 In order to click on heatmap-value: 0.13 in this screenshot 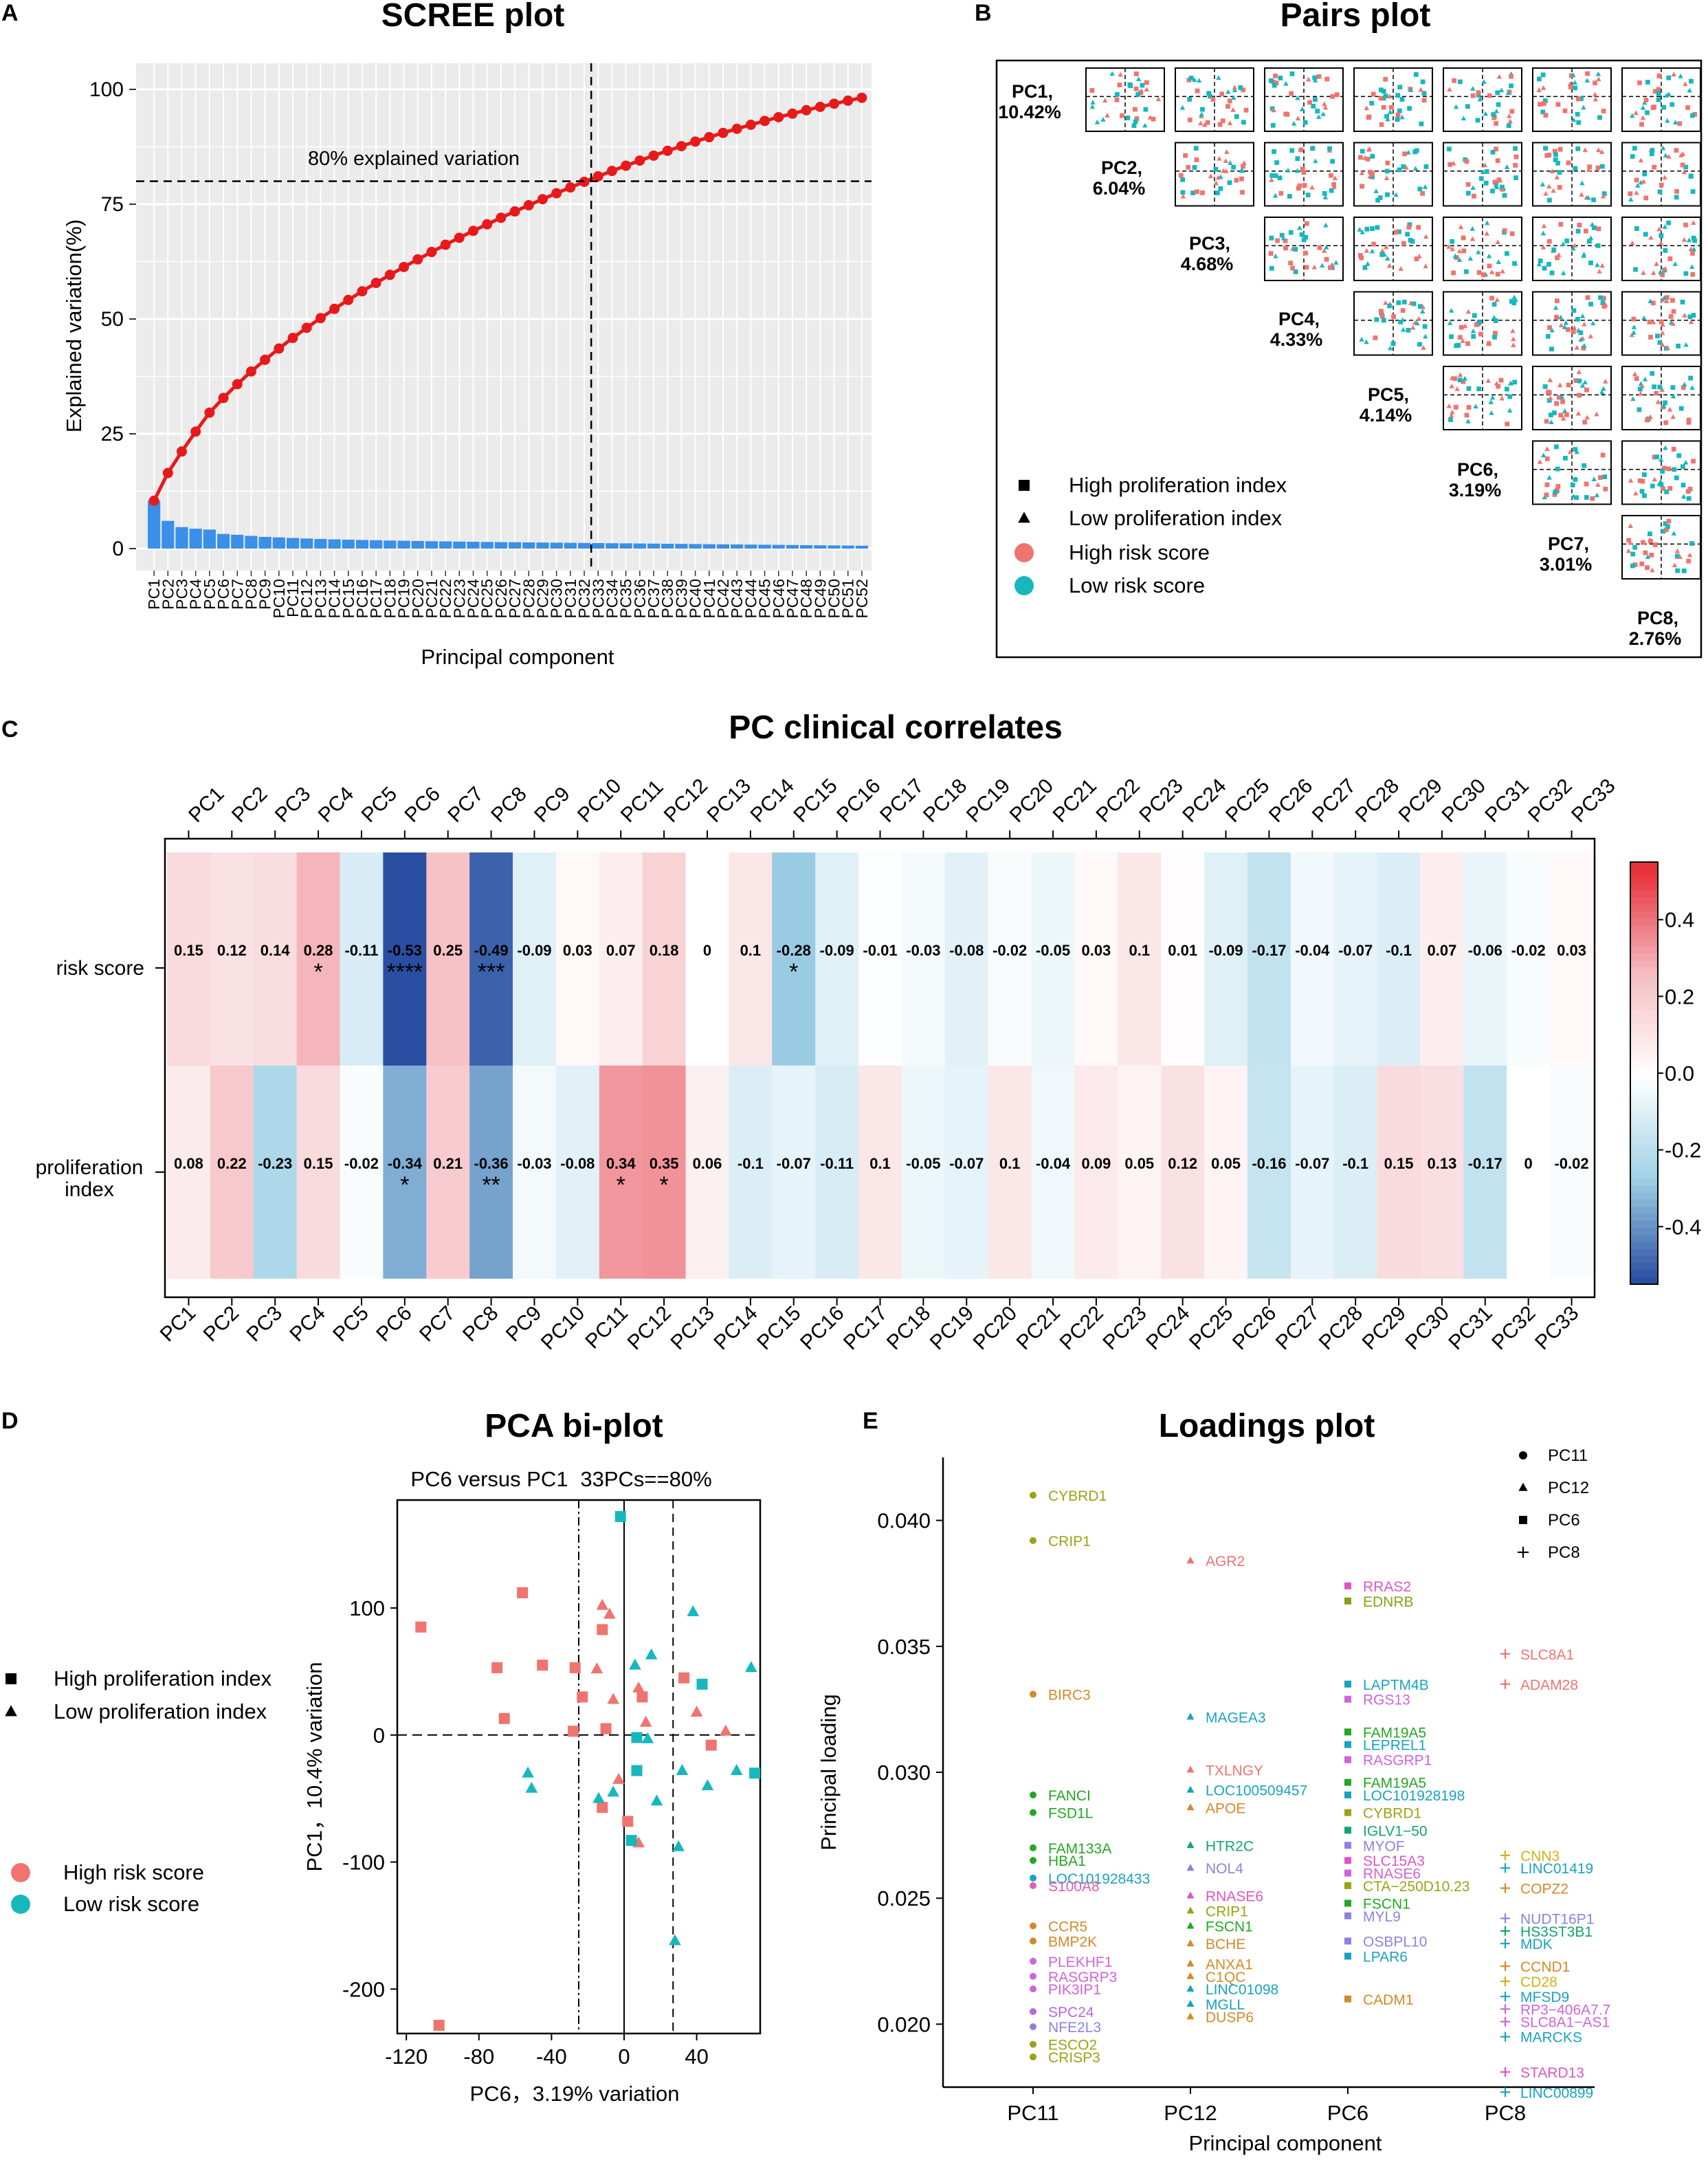, I will do `click(1442, 1164)`.